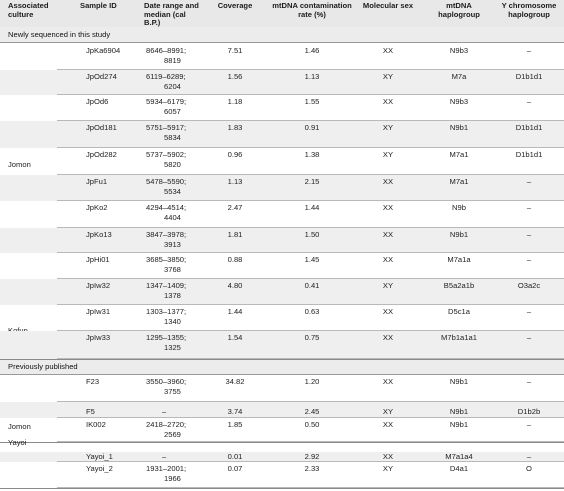 This screenshot has height=491, width=564. Describe the element at coordinates (235, 311) in the screenshot. I see `coverage: 1.44` at that location.